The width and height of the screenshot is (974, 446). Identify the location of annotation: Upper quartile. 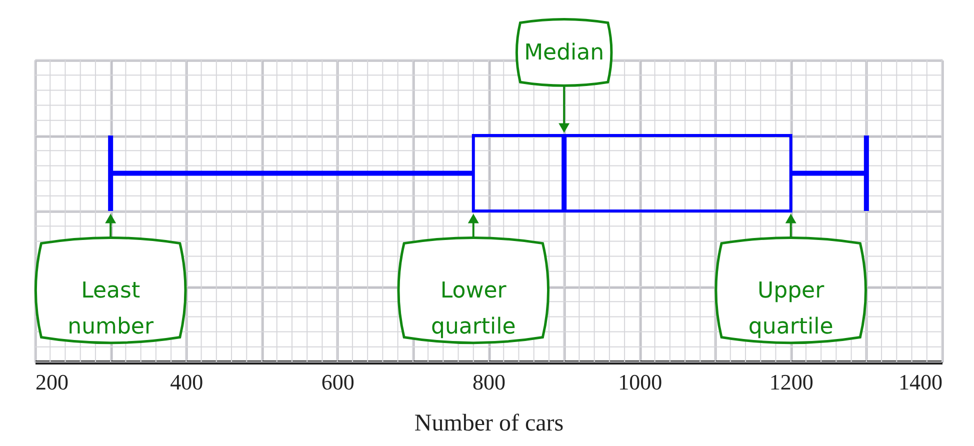
(791, 309).